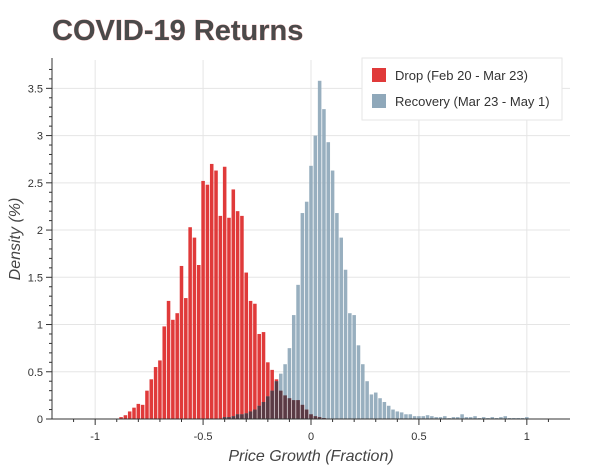 The width and height of the screenshot is (600, 467). Describe the element at coordinates (177, 31) in the screenshot. I see `chart-title: COVID-19 Returns` at that location.